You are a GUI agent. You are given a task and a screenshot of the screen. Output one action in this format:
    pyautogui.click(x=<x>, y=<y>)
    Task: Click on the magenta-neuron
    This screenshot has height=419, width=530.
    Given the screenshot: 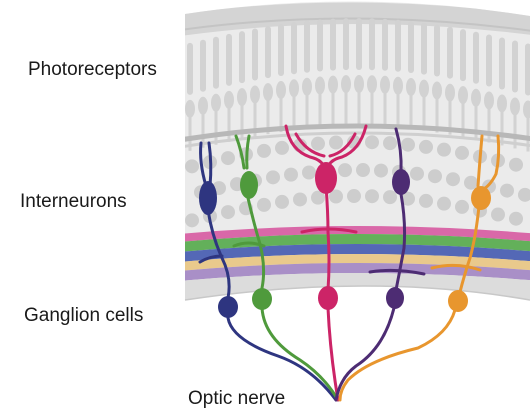 What is the action you would take?
    pyautogui.click(x=326, y=263)
    